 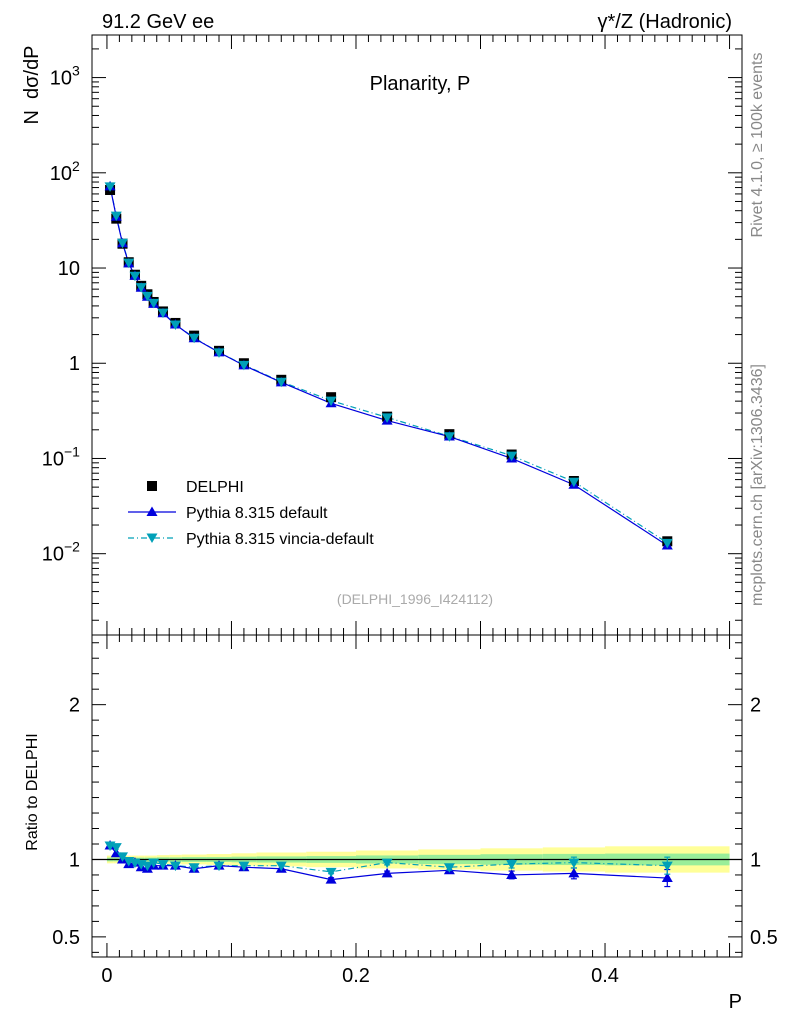 I want to click on legend-label-pythia-default: Pythia 8.315 default, so click(x=257, y=513).